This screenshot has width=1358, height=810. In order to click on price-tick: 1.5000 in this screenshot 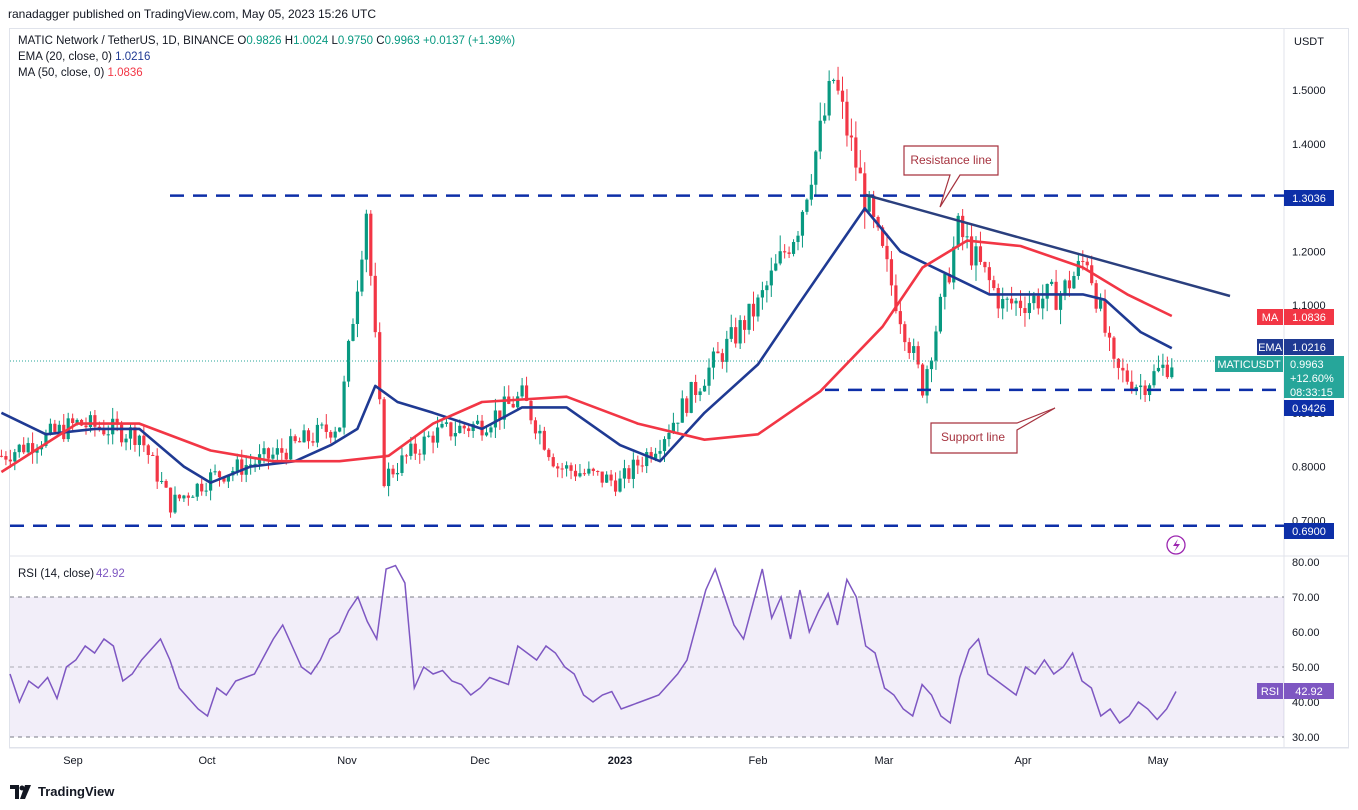, I will do `click(1309, 91)`.